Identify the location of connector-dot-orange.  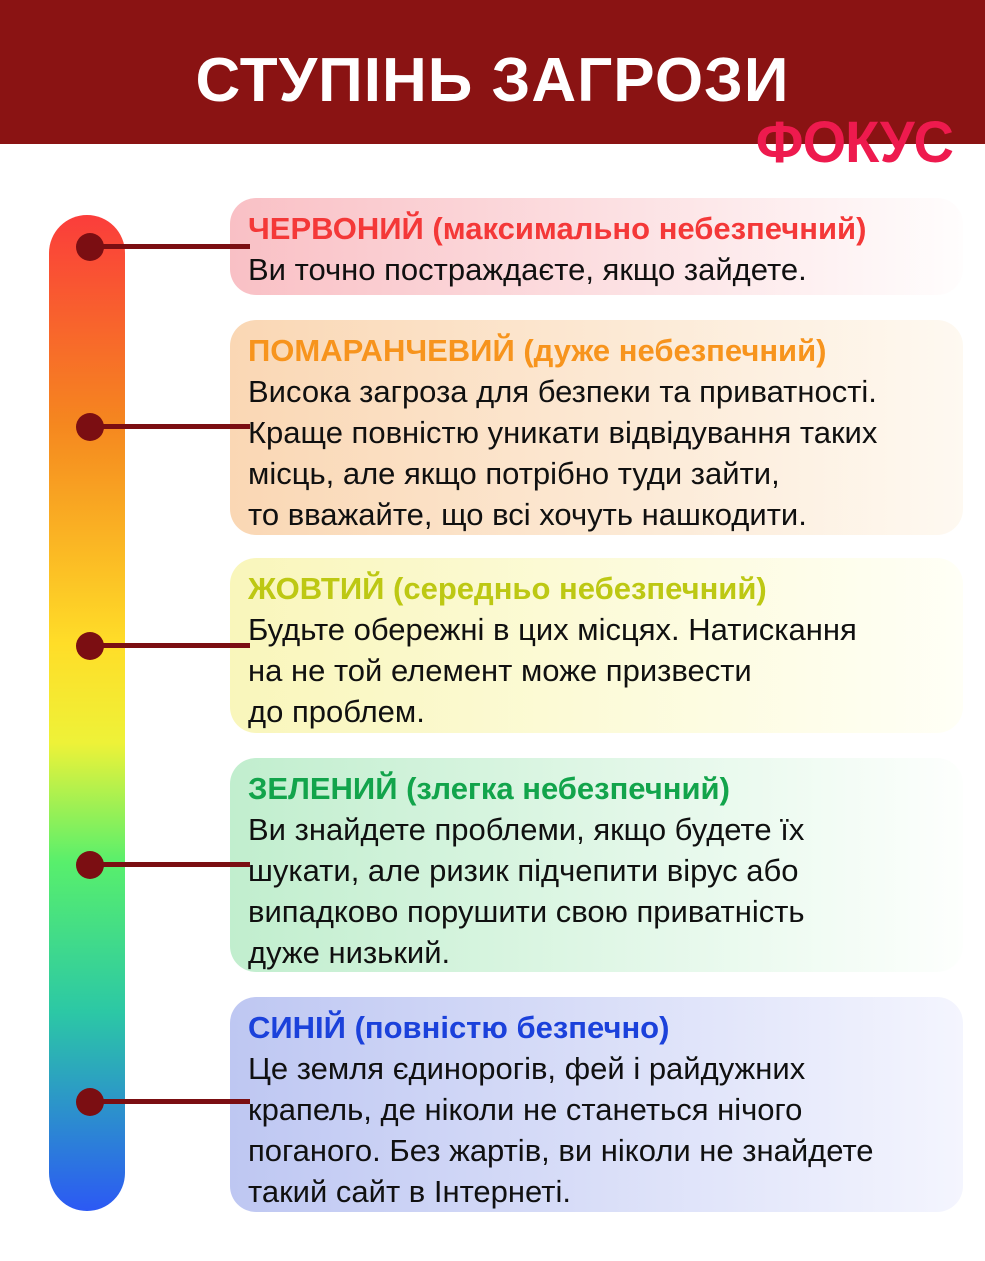
(90, 427).